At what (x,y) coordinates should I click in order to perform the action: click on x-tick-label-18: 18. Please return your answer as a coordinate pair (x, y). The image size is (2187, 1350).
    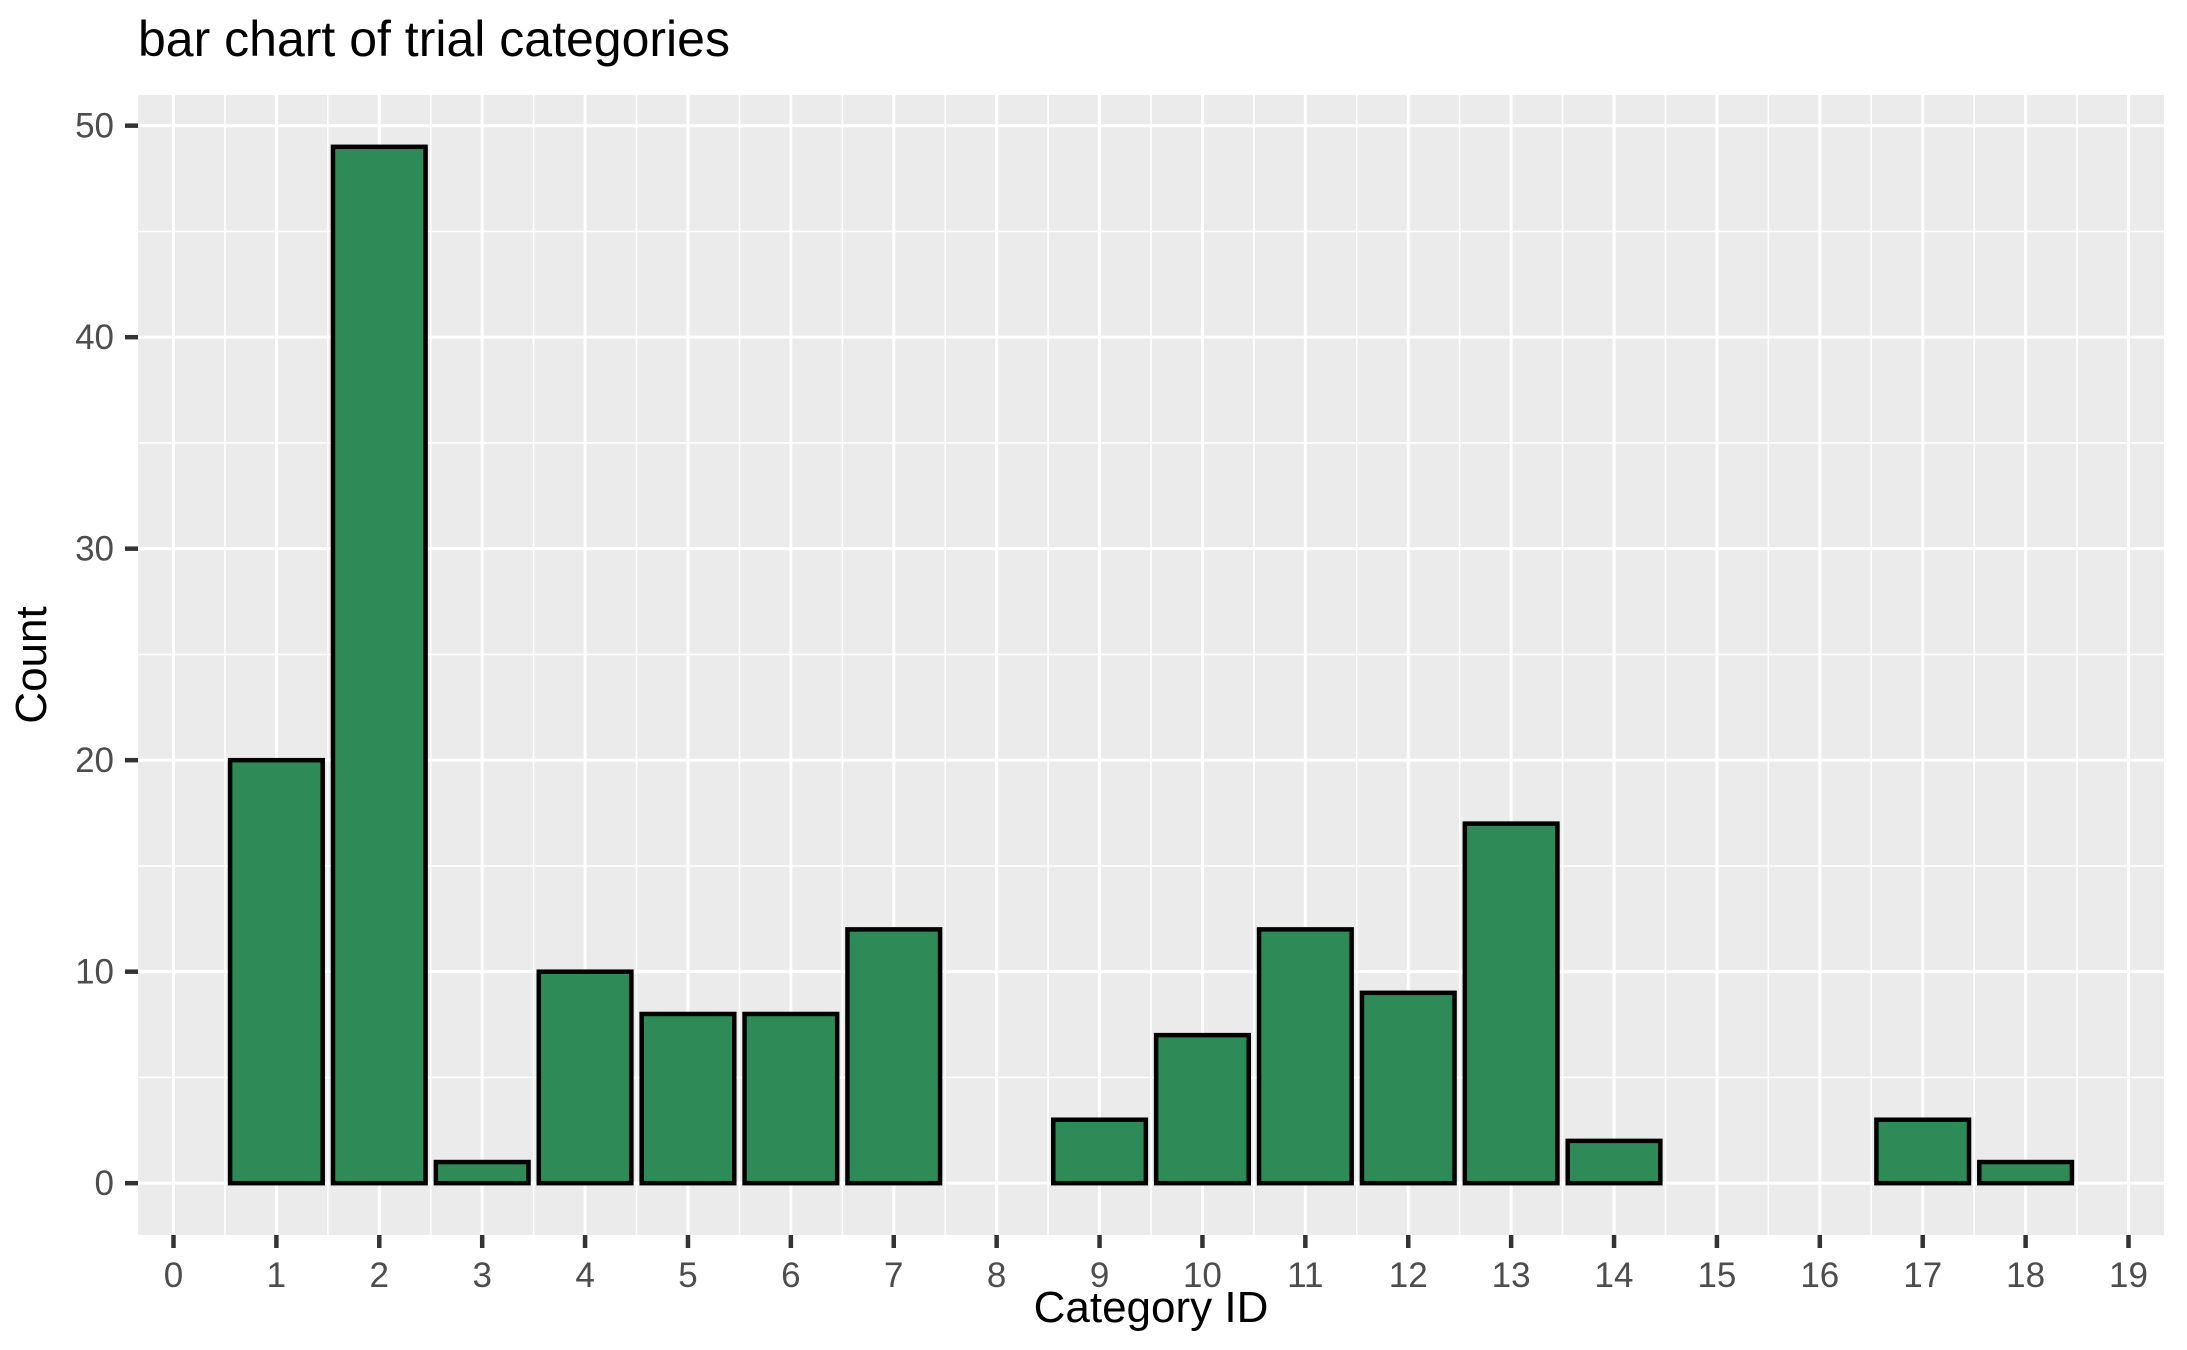
    Looking at the image, I should click on (2025, 1275).